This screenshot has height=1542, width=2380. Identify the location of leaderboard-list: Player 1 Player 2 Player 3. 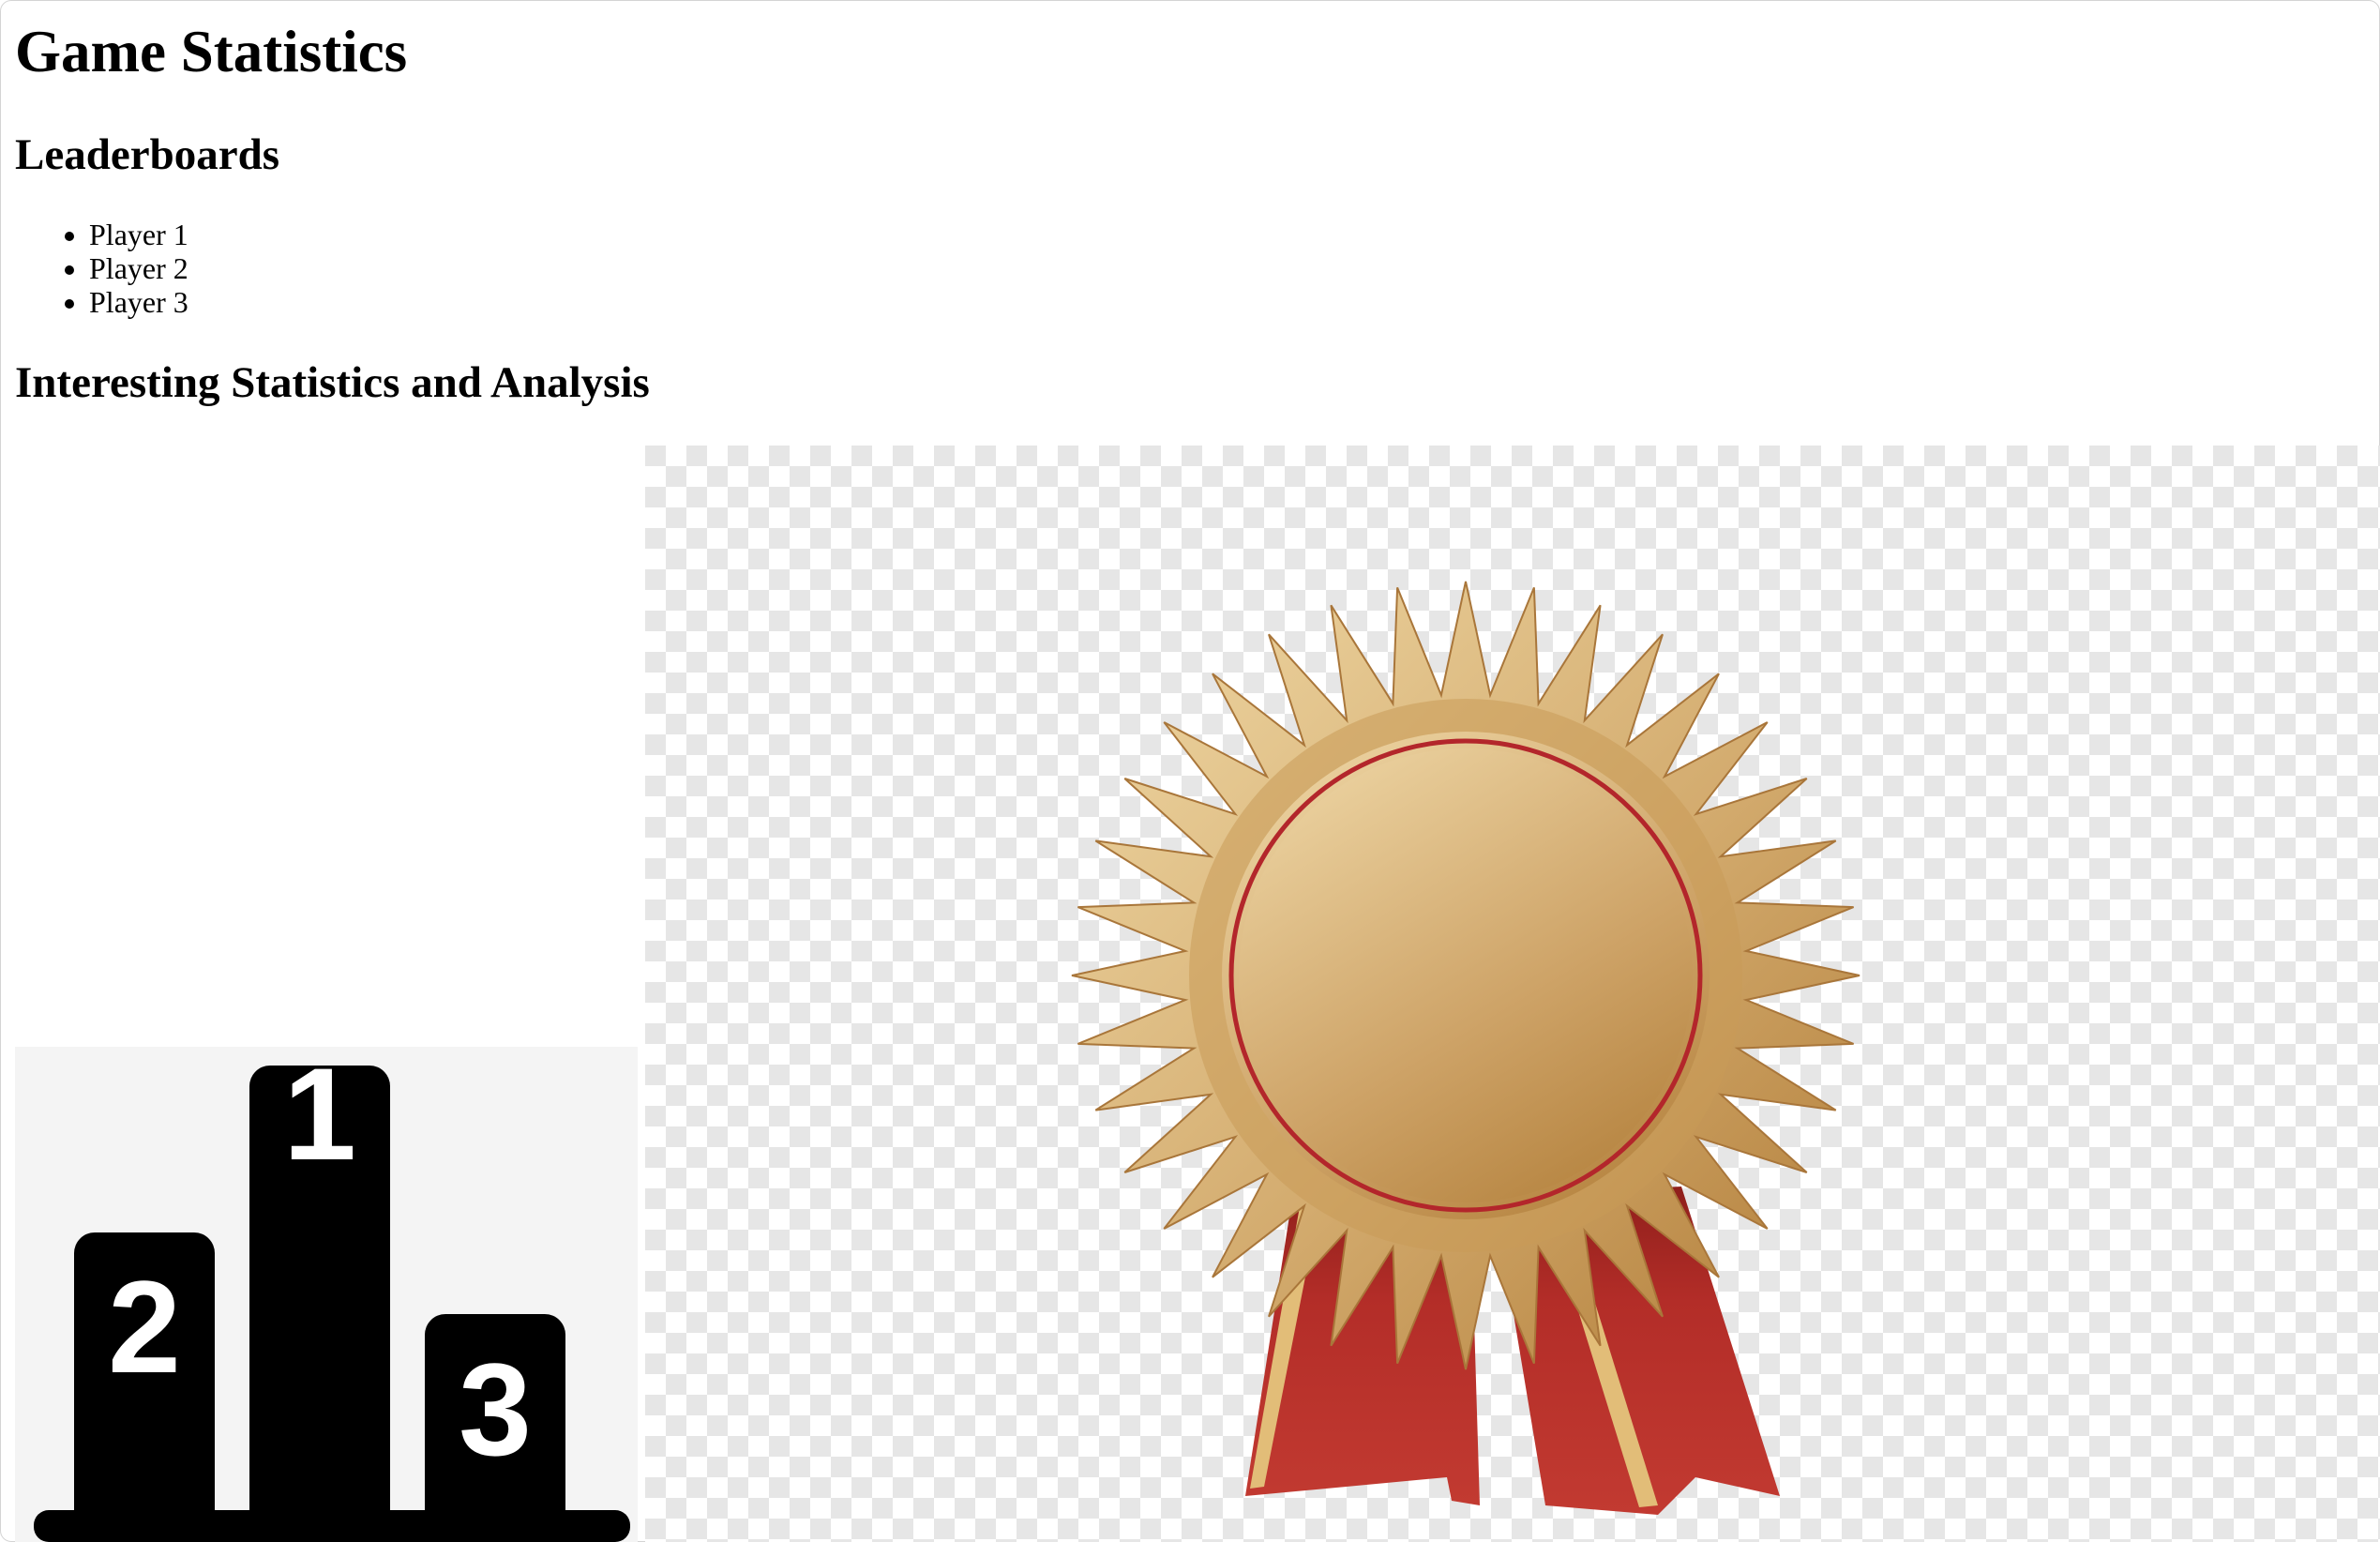
(94, 268).